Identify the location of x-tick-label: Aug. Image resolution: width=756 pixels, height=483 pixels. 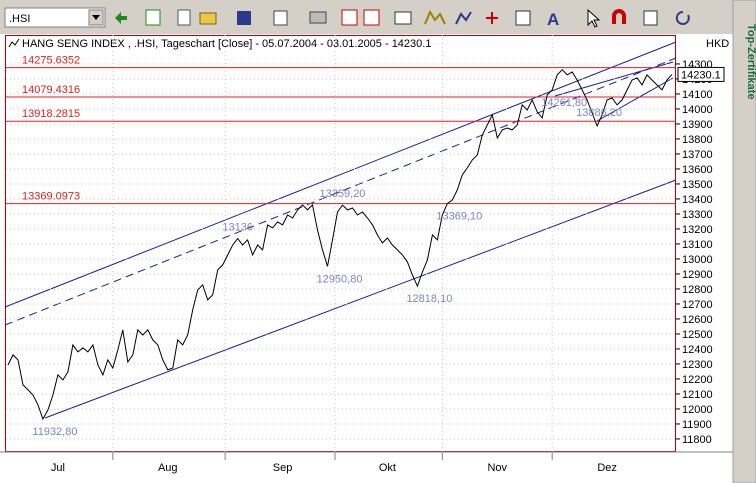
(168, 468).